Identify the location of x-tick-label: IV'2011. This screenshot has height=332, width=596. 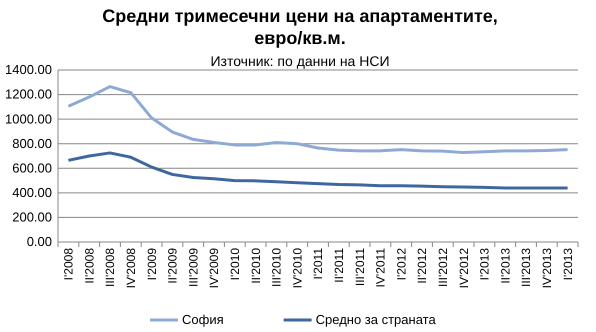
(381, 268).